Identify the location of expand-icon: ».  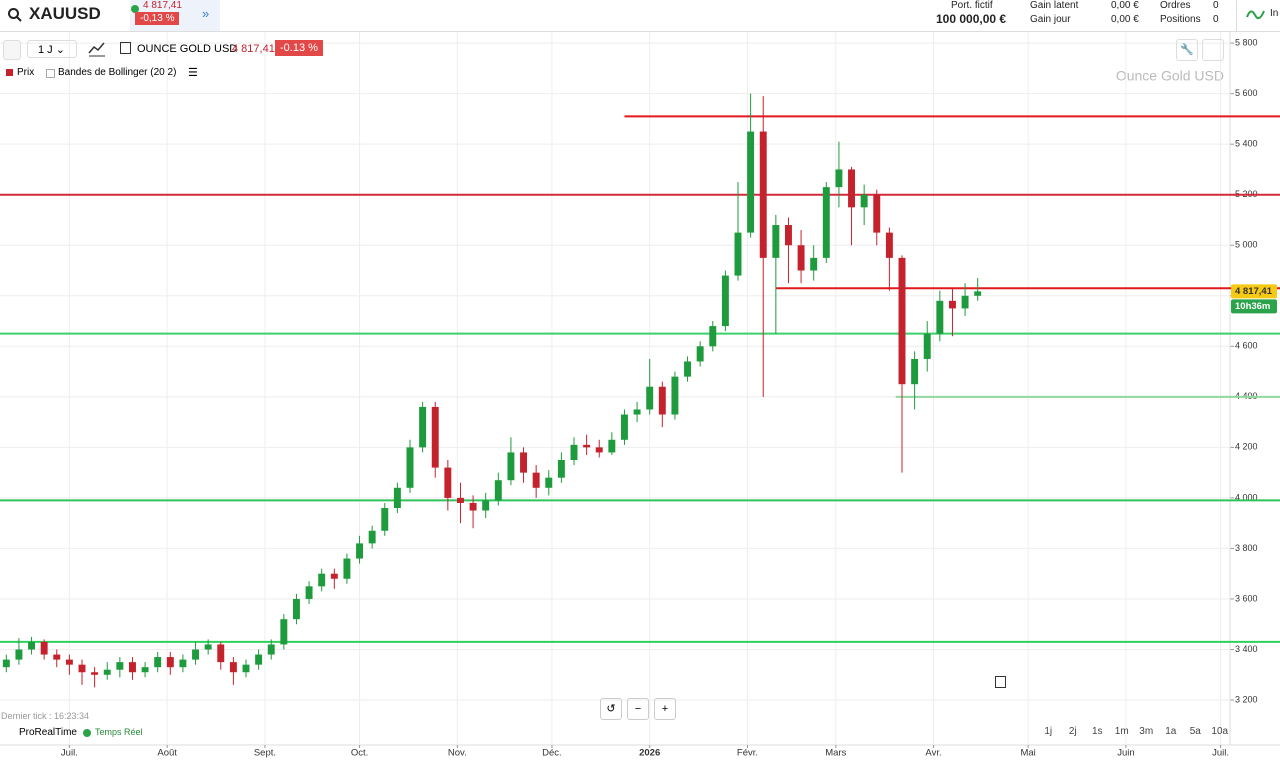
(206, 13).